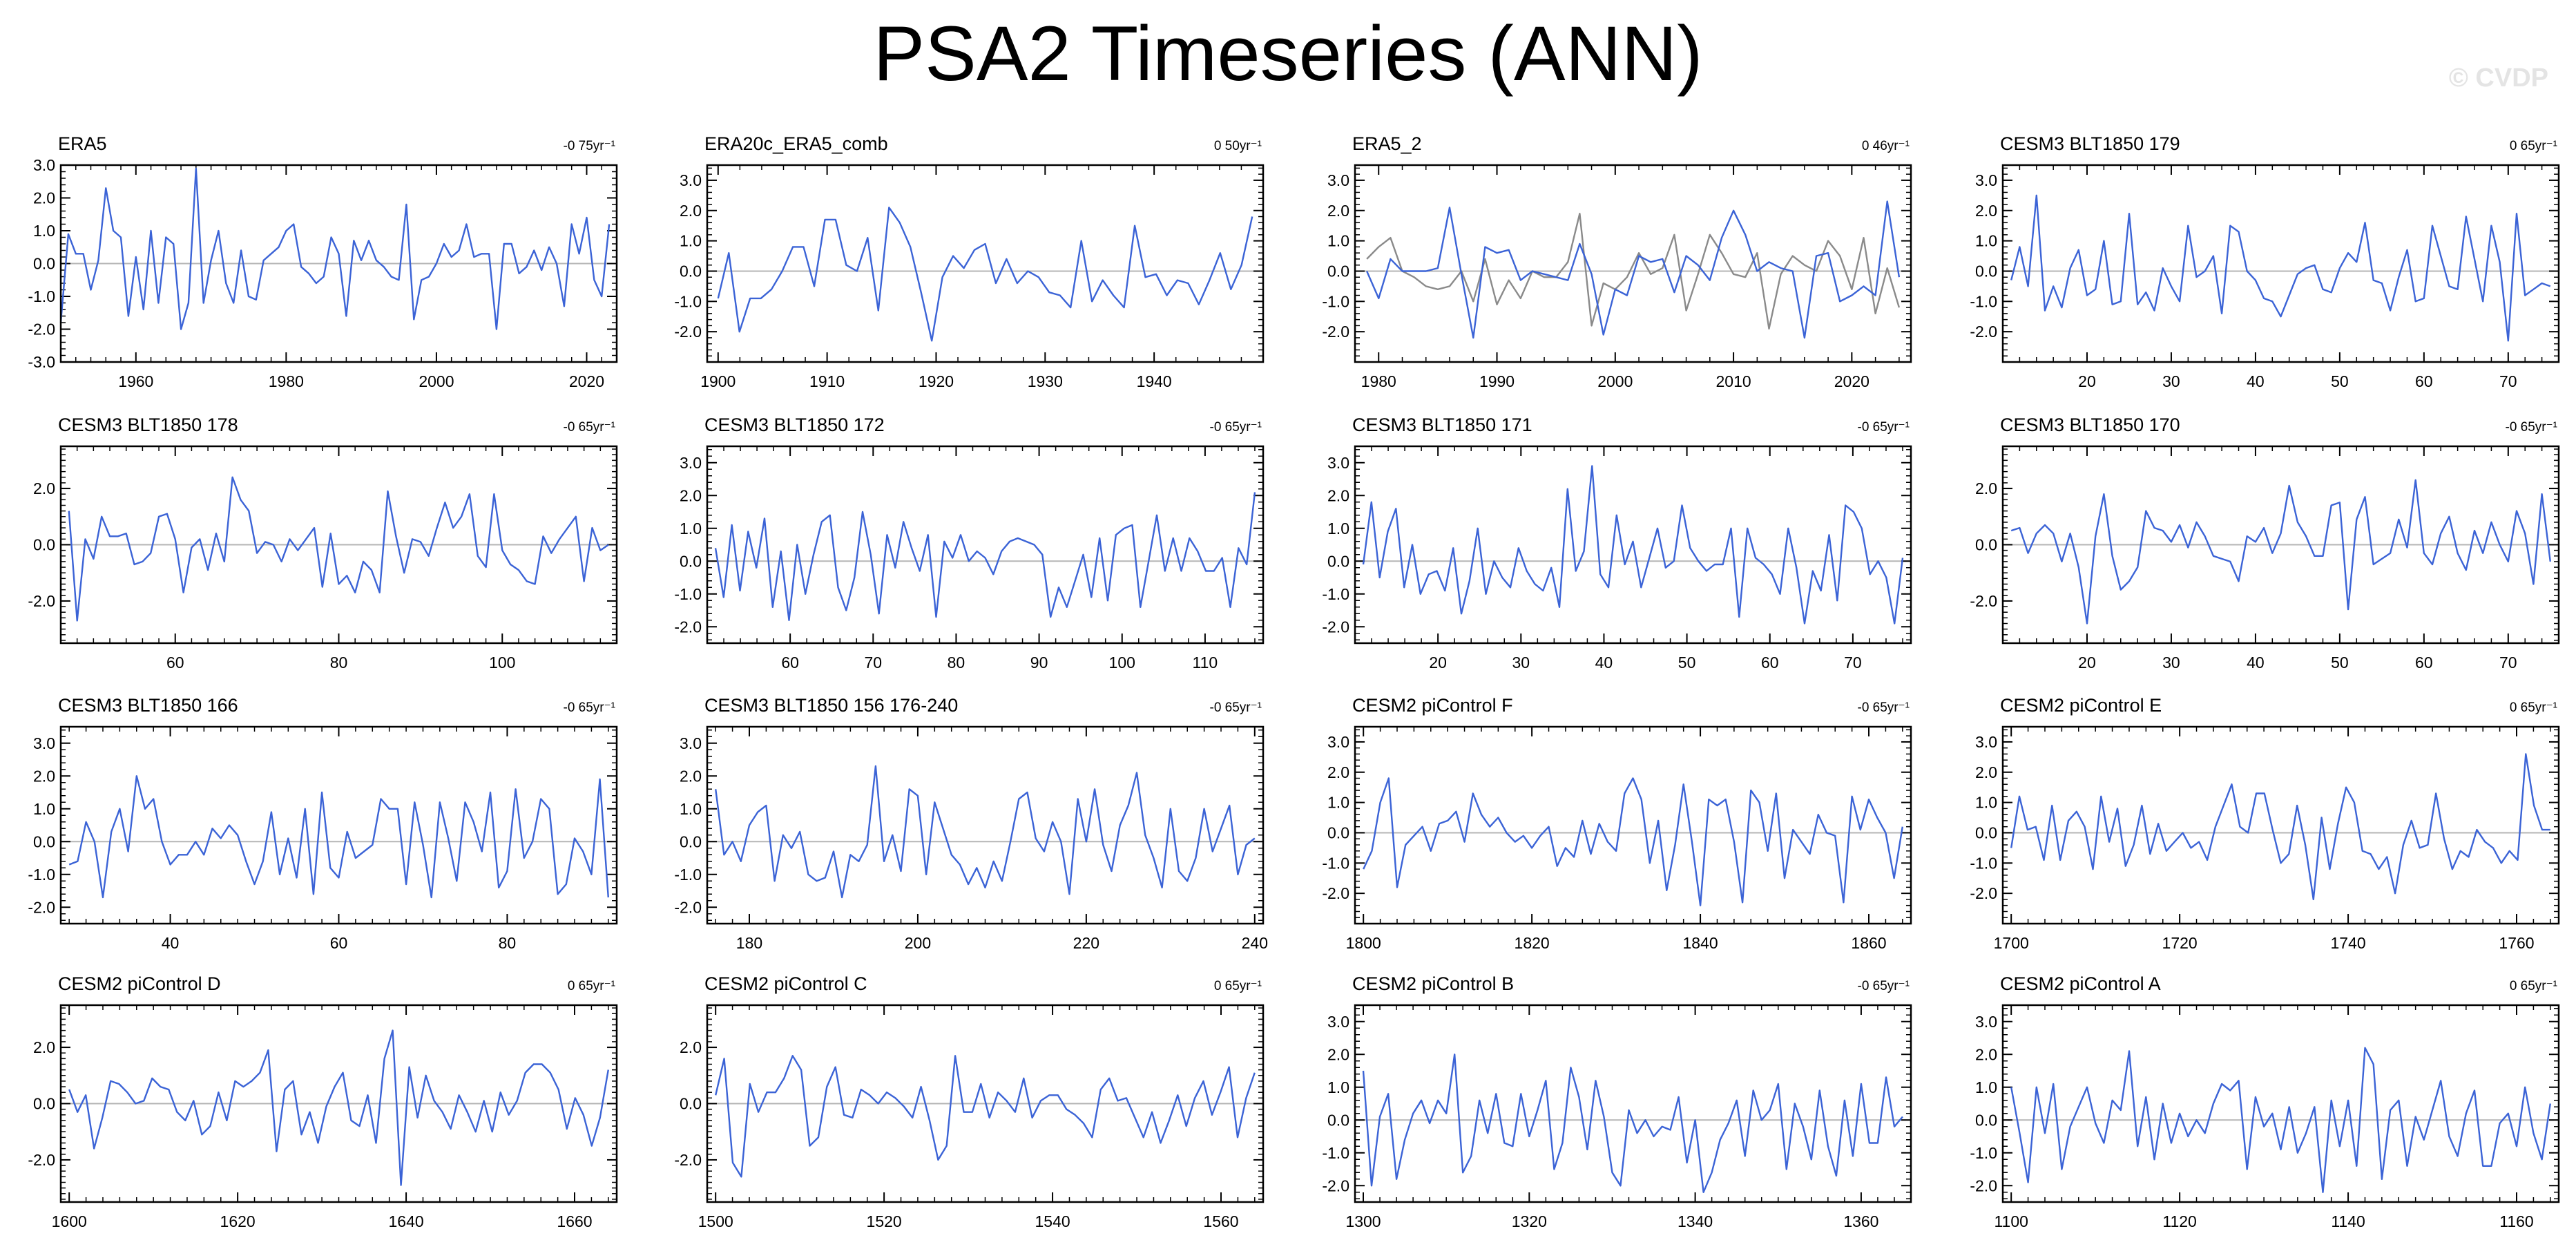 The image size is (2576, 1258). What do you see at coordinates (1255, 943) in the screenshot?
I see `x-tick-label: 240` at bounding box center [1255, 943].